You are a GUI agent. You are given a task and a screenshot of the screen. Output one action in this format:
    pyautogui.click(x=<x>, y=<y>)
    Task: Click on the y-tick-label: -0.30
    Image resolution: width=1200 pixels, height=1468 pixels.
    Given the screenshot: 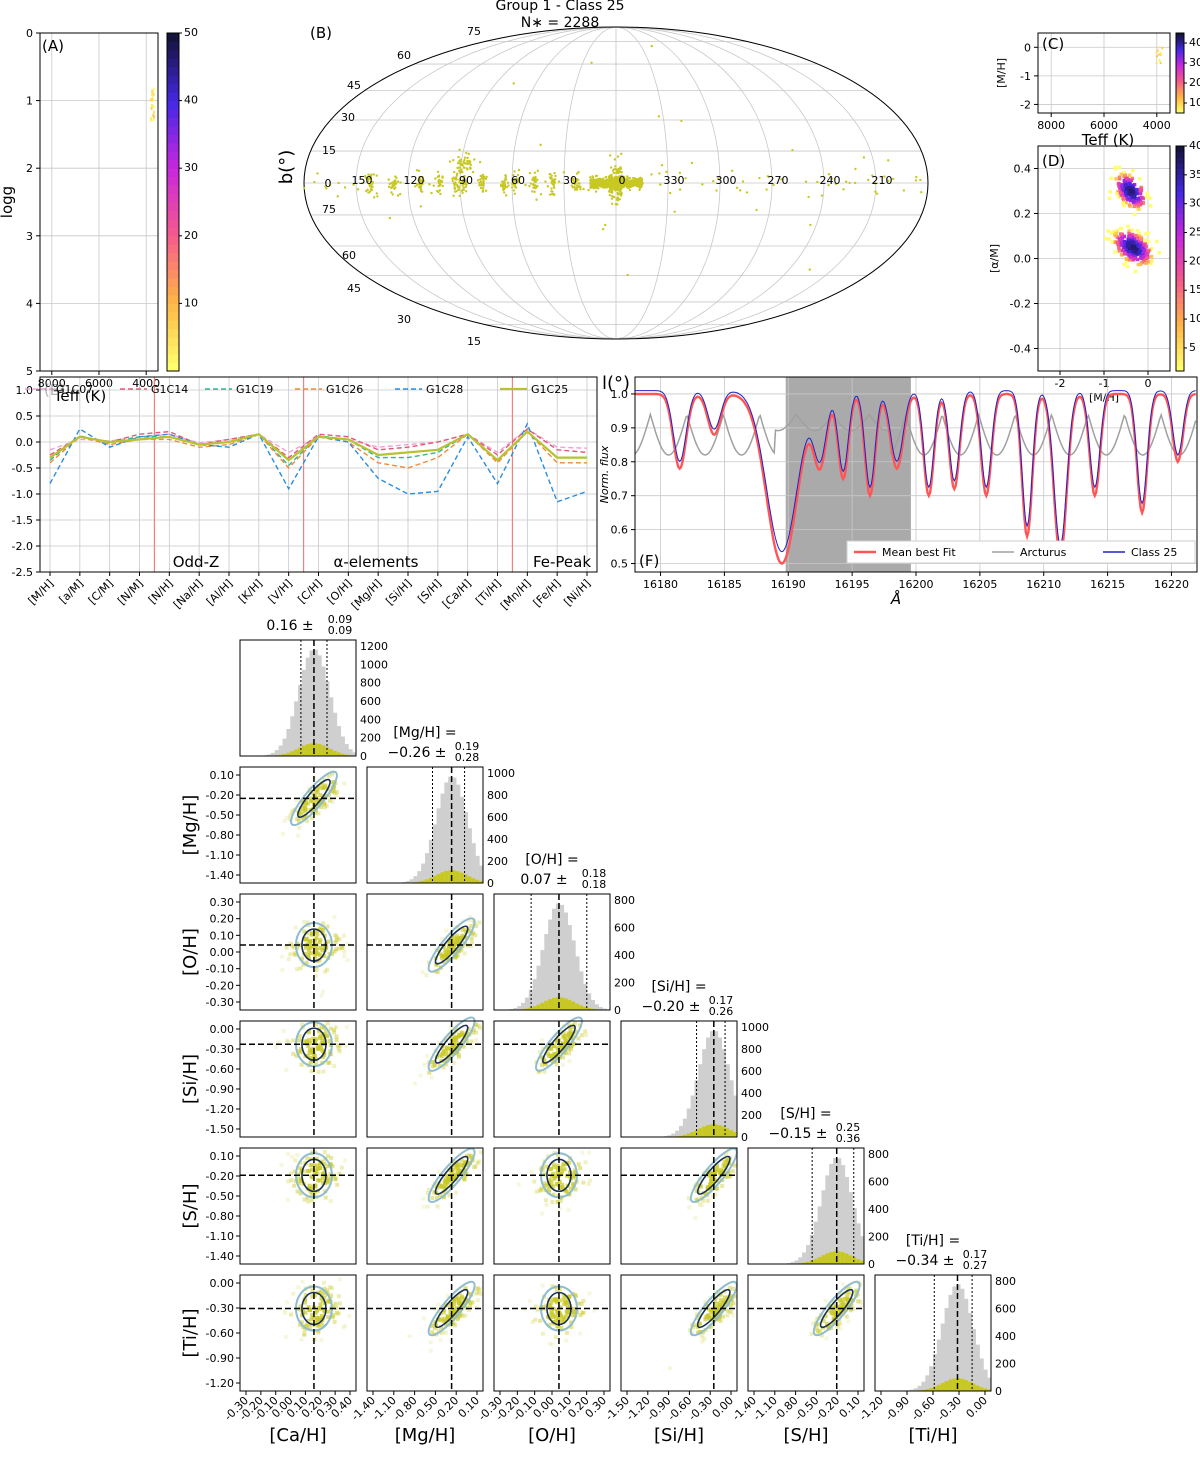 What is the action you would take?
    pyautogui.click(x=220, y=1049)
    